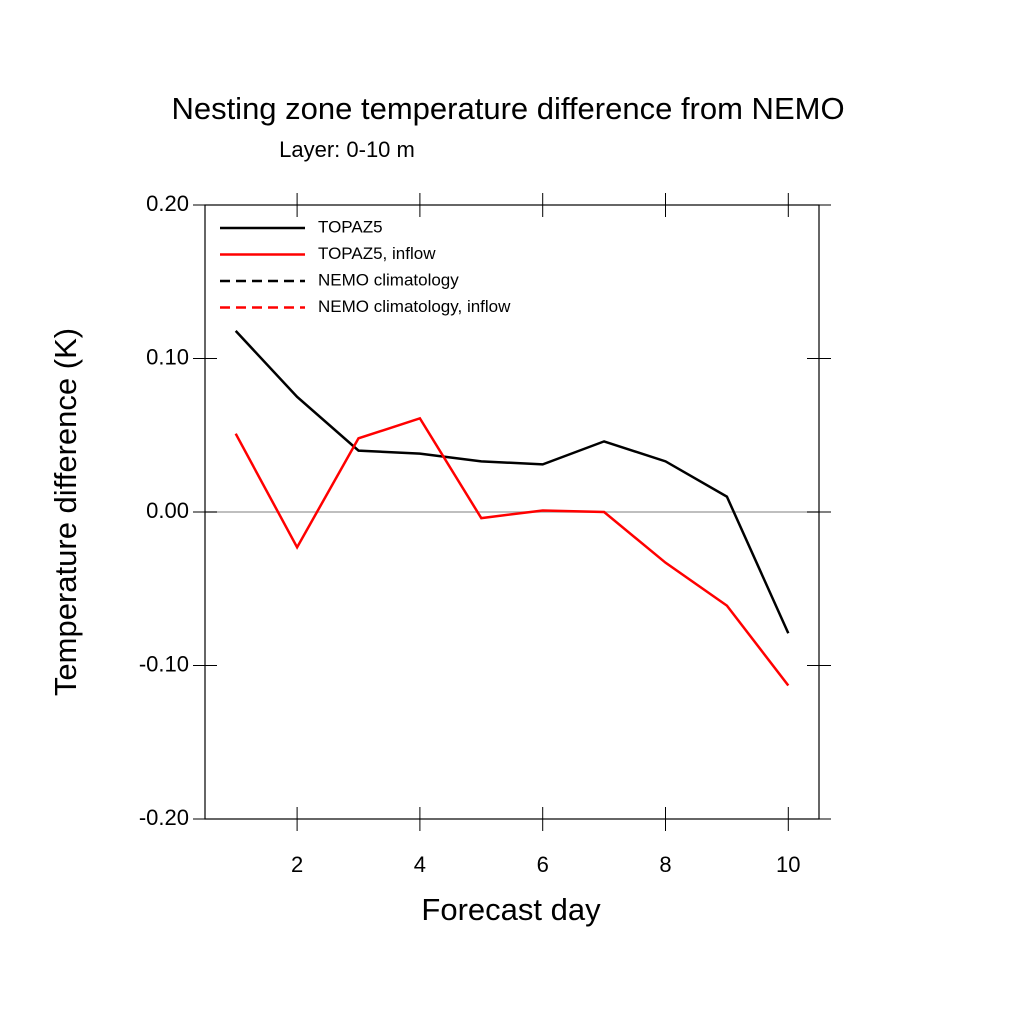 The image size is (1024, 1024). I want to click on legend-label: TOPAZ5, inflow, so click(377, 253).